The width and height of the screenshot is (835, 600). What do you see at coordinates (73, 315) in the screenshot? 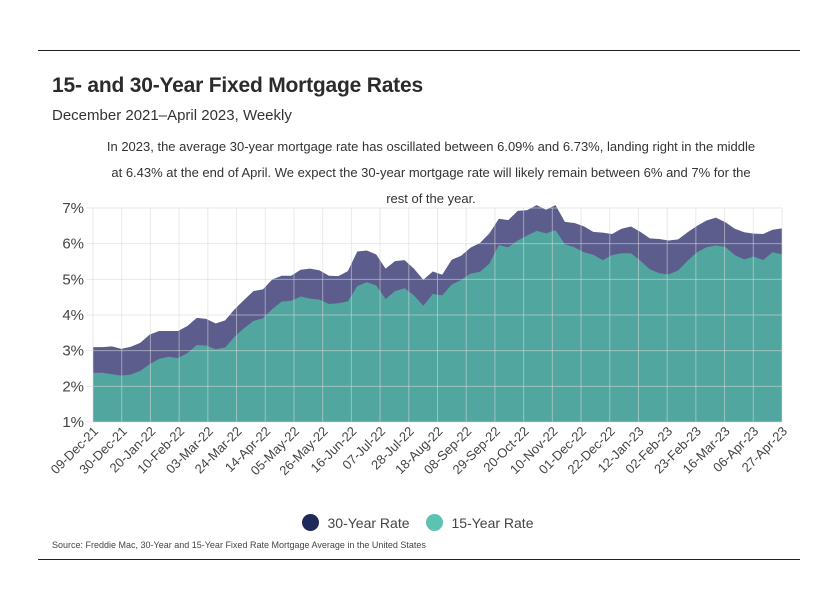
I see `y-tick-label: 4%` at bounding box center [73, 315].